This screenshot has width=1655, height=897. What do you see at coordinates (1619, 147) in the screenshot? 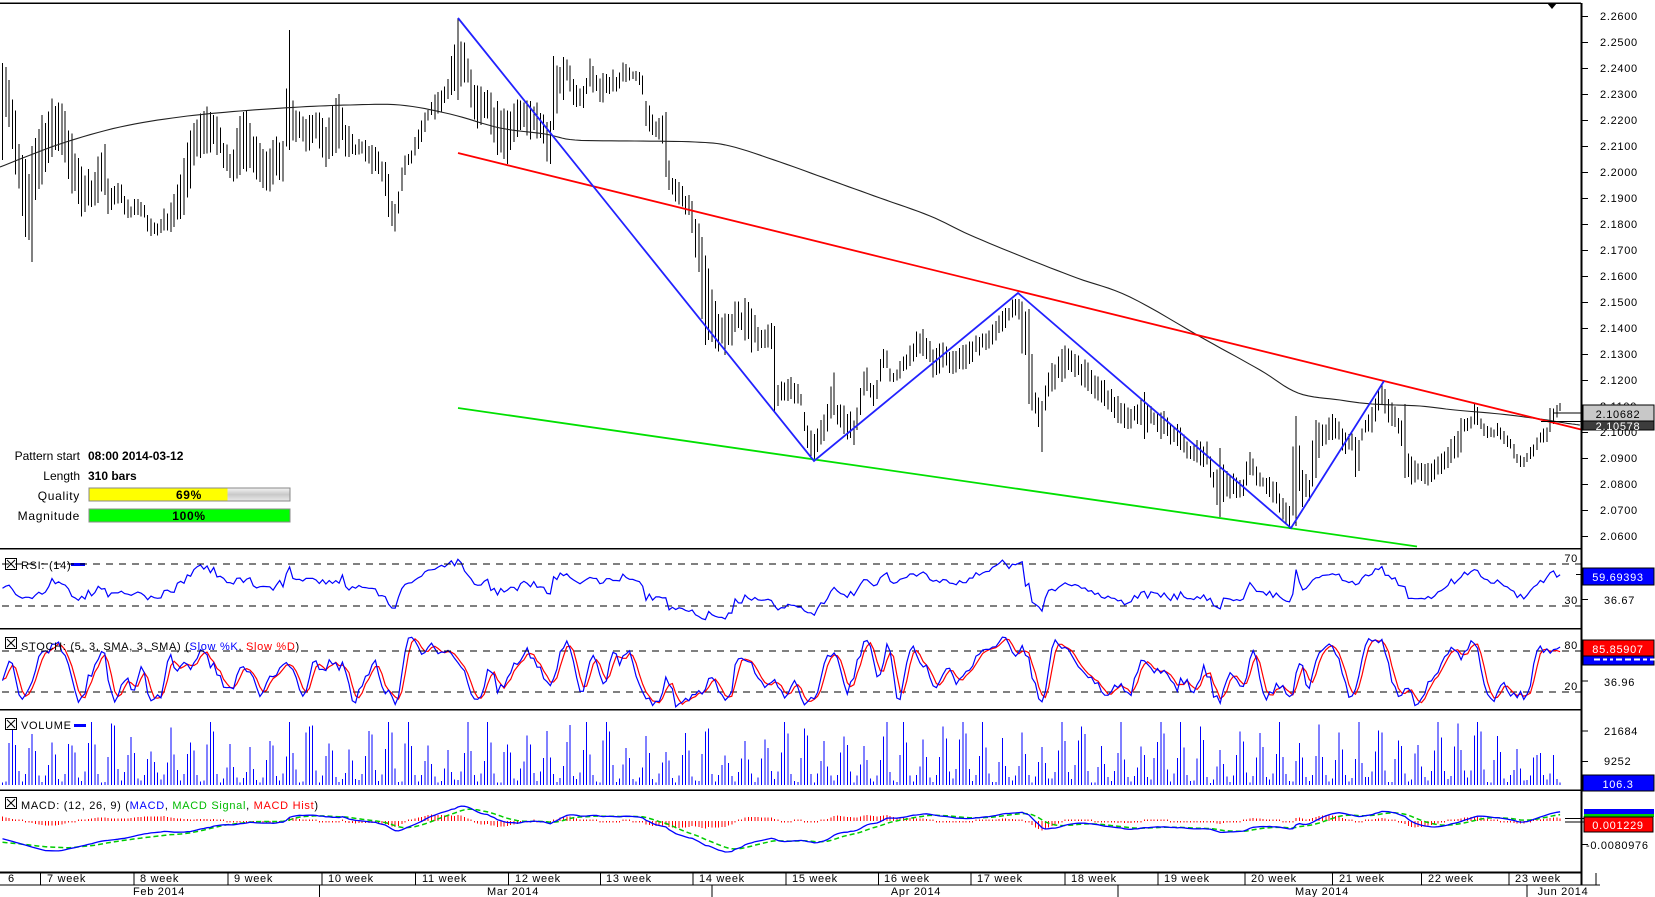
I see `svg-text: 2.2100` at bounding box center [1619, 147].